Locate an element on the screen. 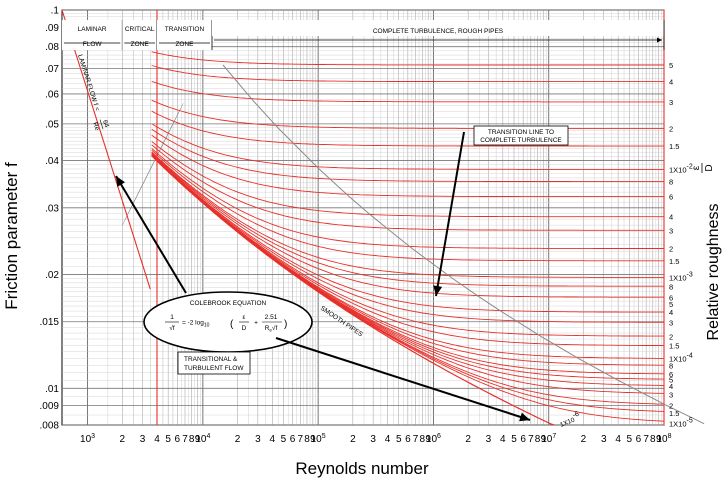 The image size is (727, 481). transition-region-label: TRANSITION is located at coordinates (185, 29).